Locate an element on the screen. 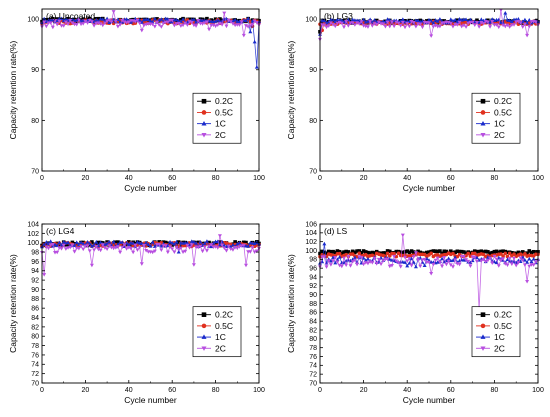 This screenshot has height=417, width=550. panel-label: (c) LG4 is located at coordinates (60, 231).